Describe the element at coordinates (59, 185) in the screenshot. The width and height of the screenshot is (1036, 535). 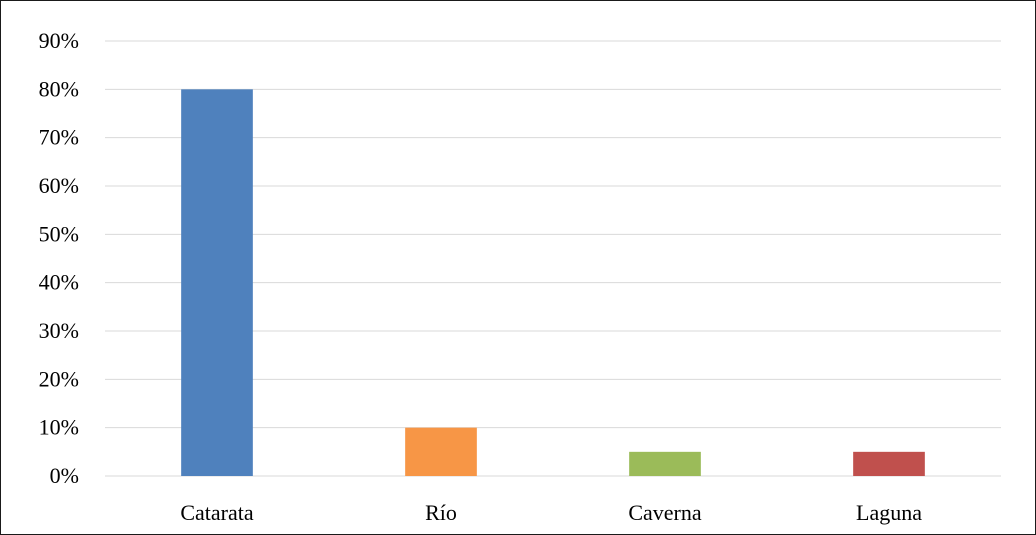
I see `y-tick-label: 60%` at that location.